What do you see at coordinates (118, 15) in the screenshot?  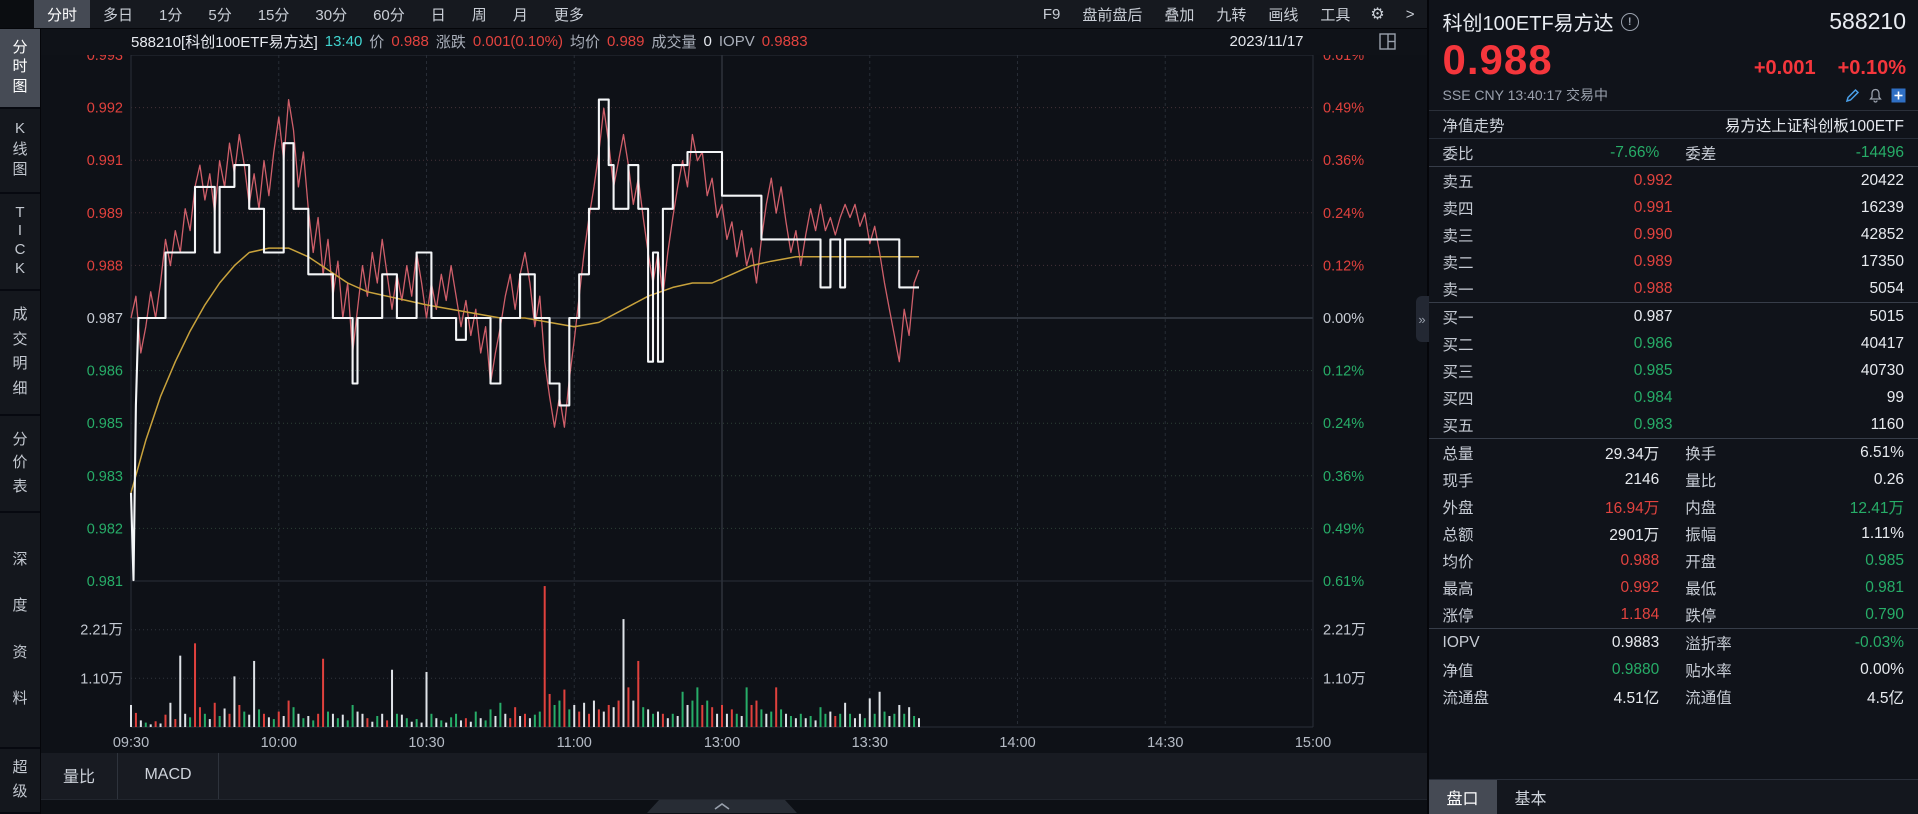 I see `period-tab-2: 多日` at bounding box center [118, 15].